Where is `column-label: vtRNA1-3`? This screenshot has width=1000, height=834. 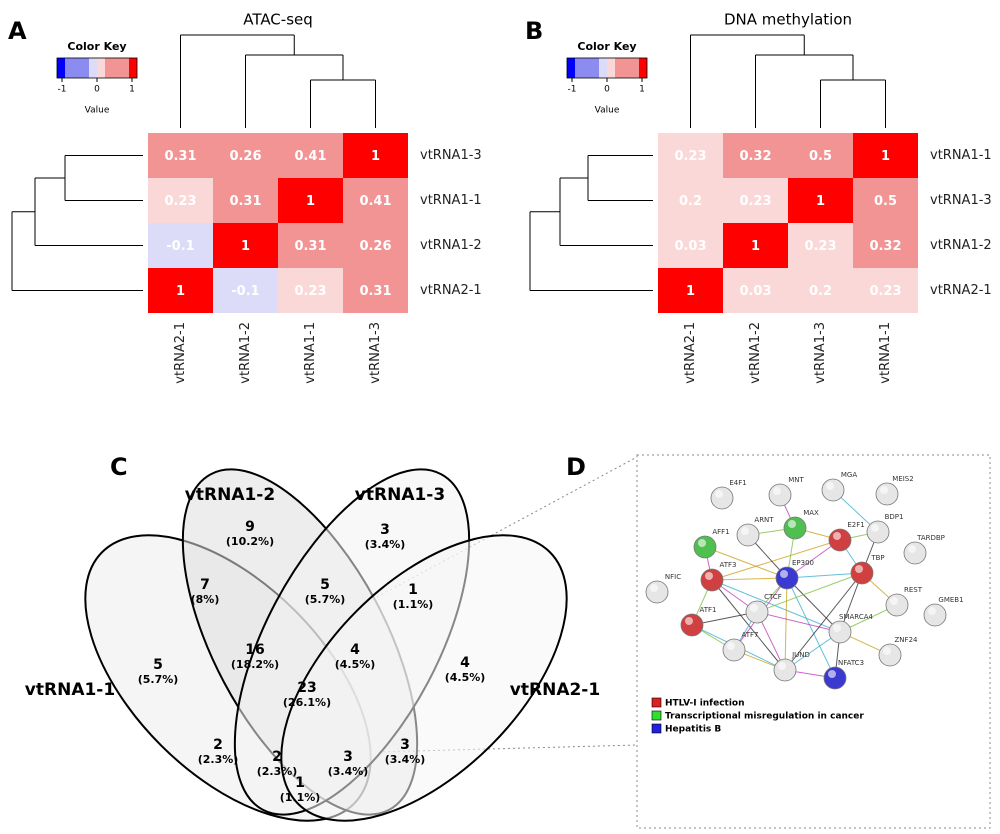
column-label: vtRNA1-3 is located at coordinates (375, 353).